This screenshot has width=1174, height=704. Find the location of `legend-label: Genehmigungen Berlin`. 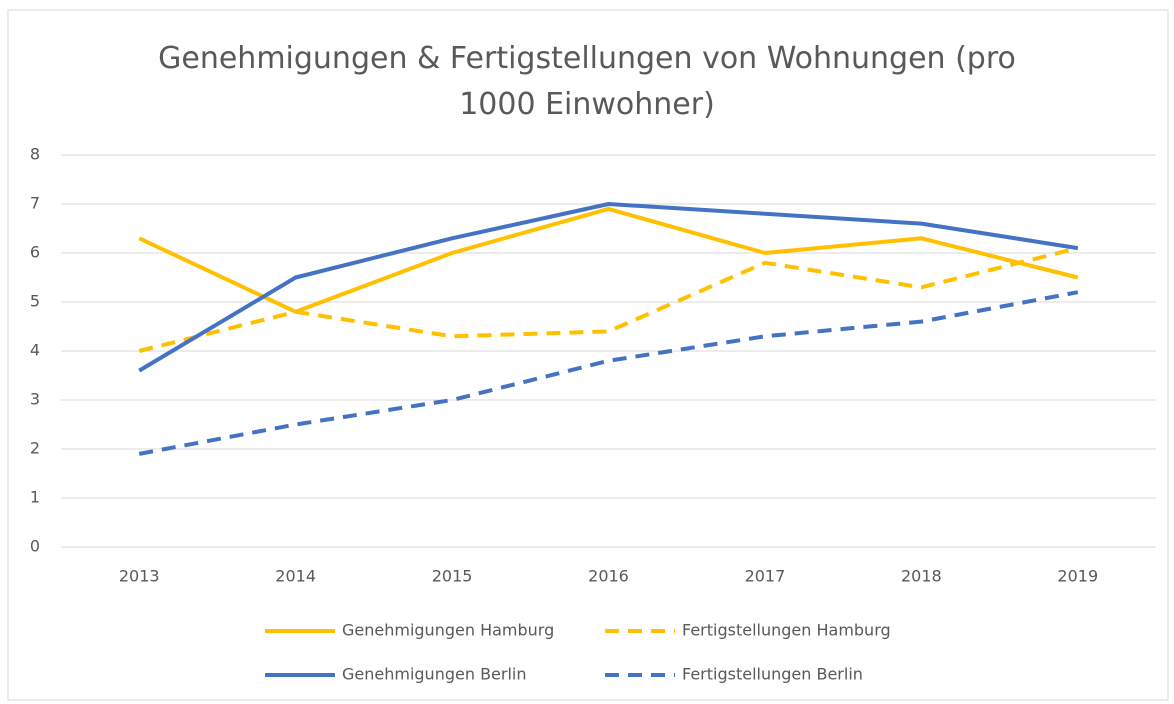

legend-label: Genehmigungen Berlin is located at coordinates (434, 674).